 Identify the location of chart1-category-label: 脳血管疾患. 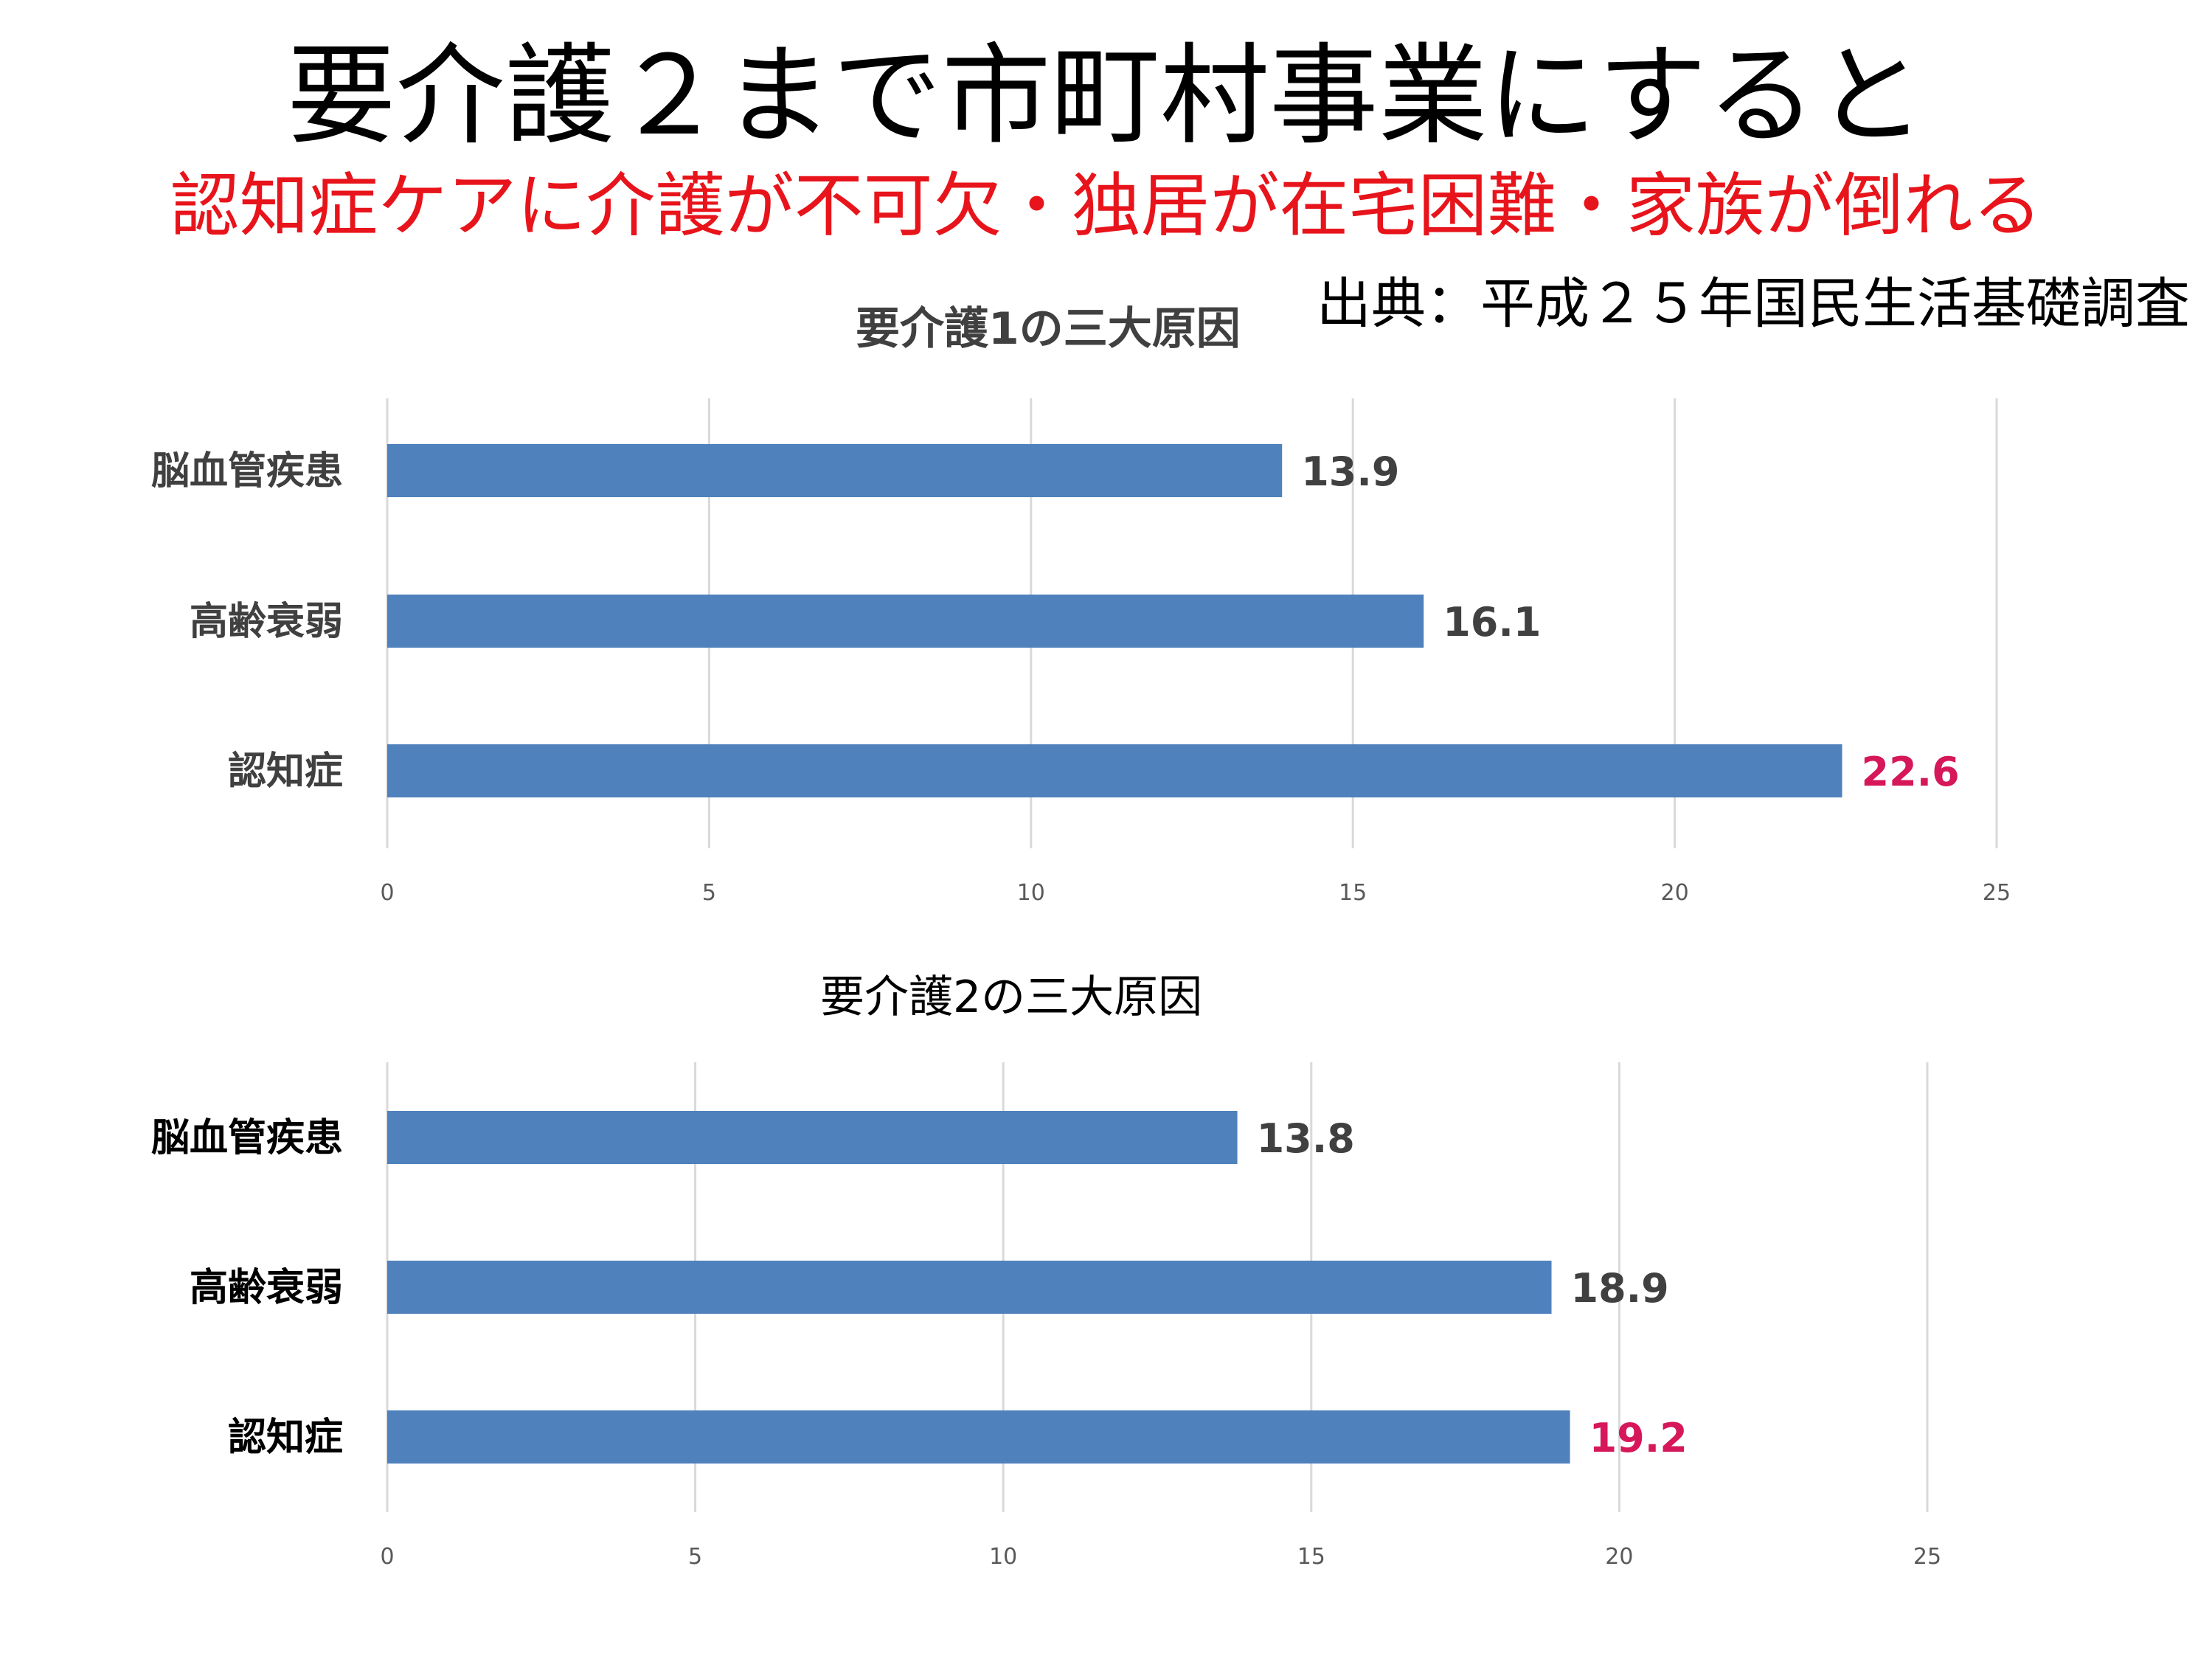
(247, 471).